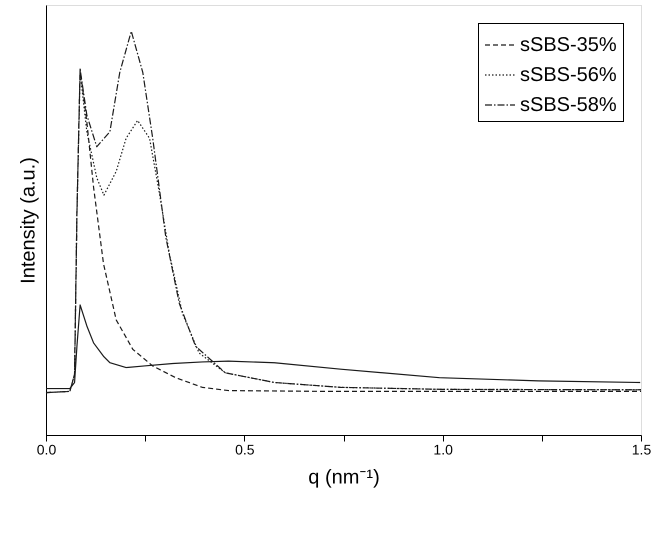 This screenshot has height=534, width=669. What do you see at coordinates (46, 450) in the screenshot?
I see `x-tick-label: 0.0` at bounding box center [46, 450].